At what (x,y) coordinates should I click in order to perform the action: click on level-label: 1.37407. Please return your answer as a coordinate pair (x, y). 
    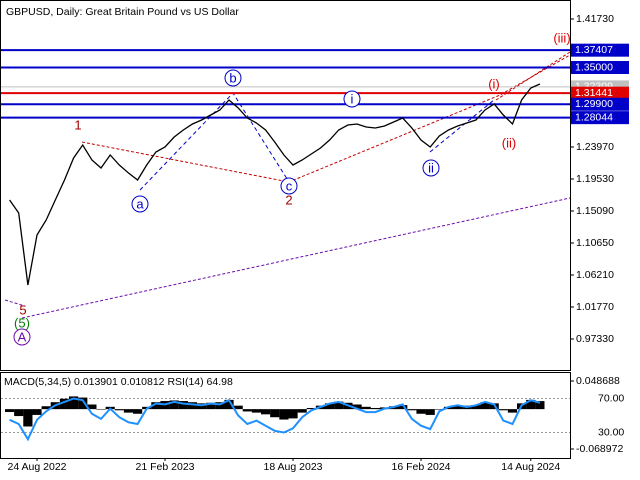
    Looking at the image, I should click on (594, 50).